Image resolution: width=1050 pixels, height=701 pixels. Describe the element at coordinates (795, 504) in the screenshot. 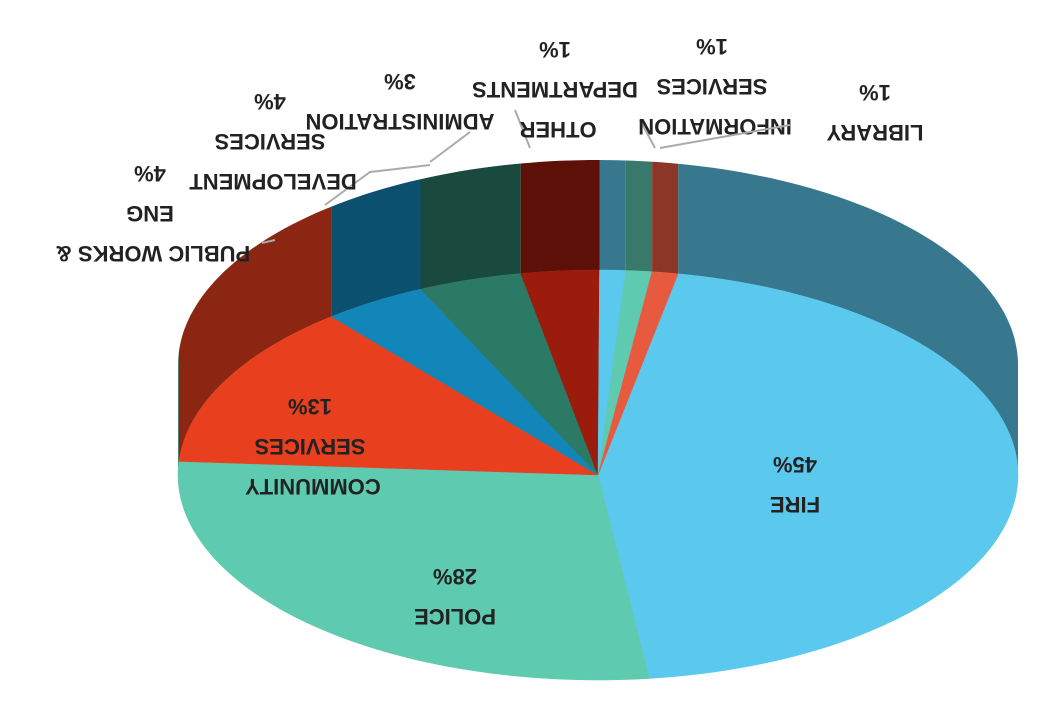

I see `category-label: Fire` at that location.